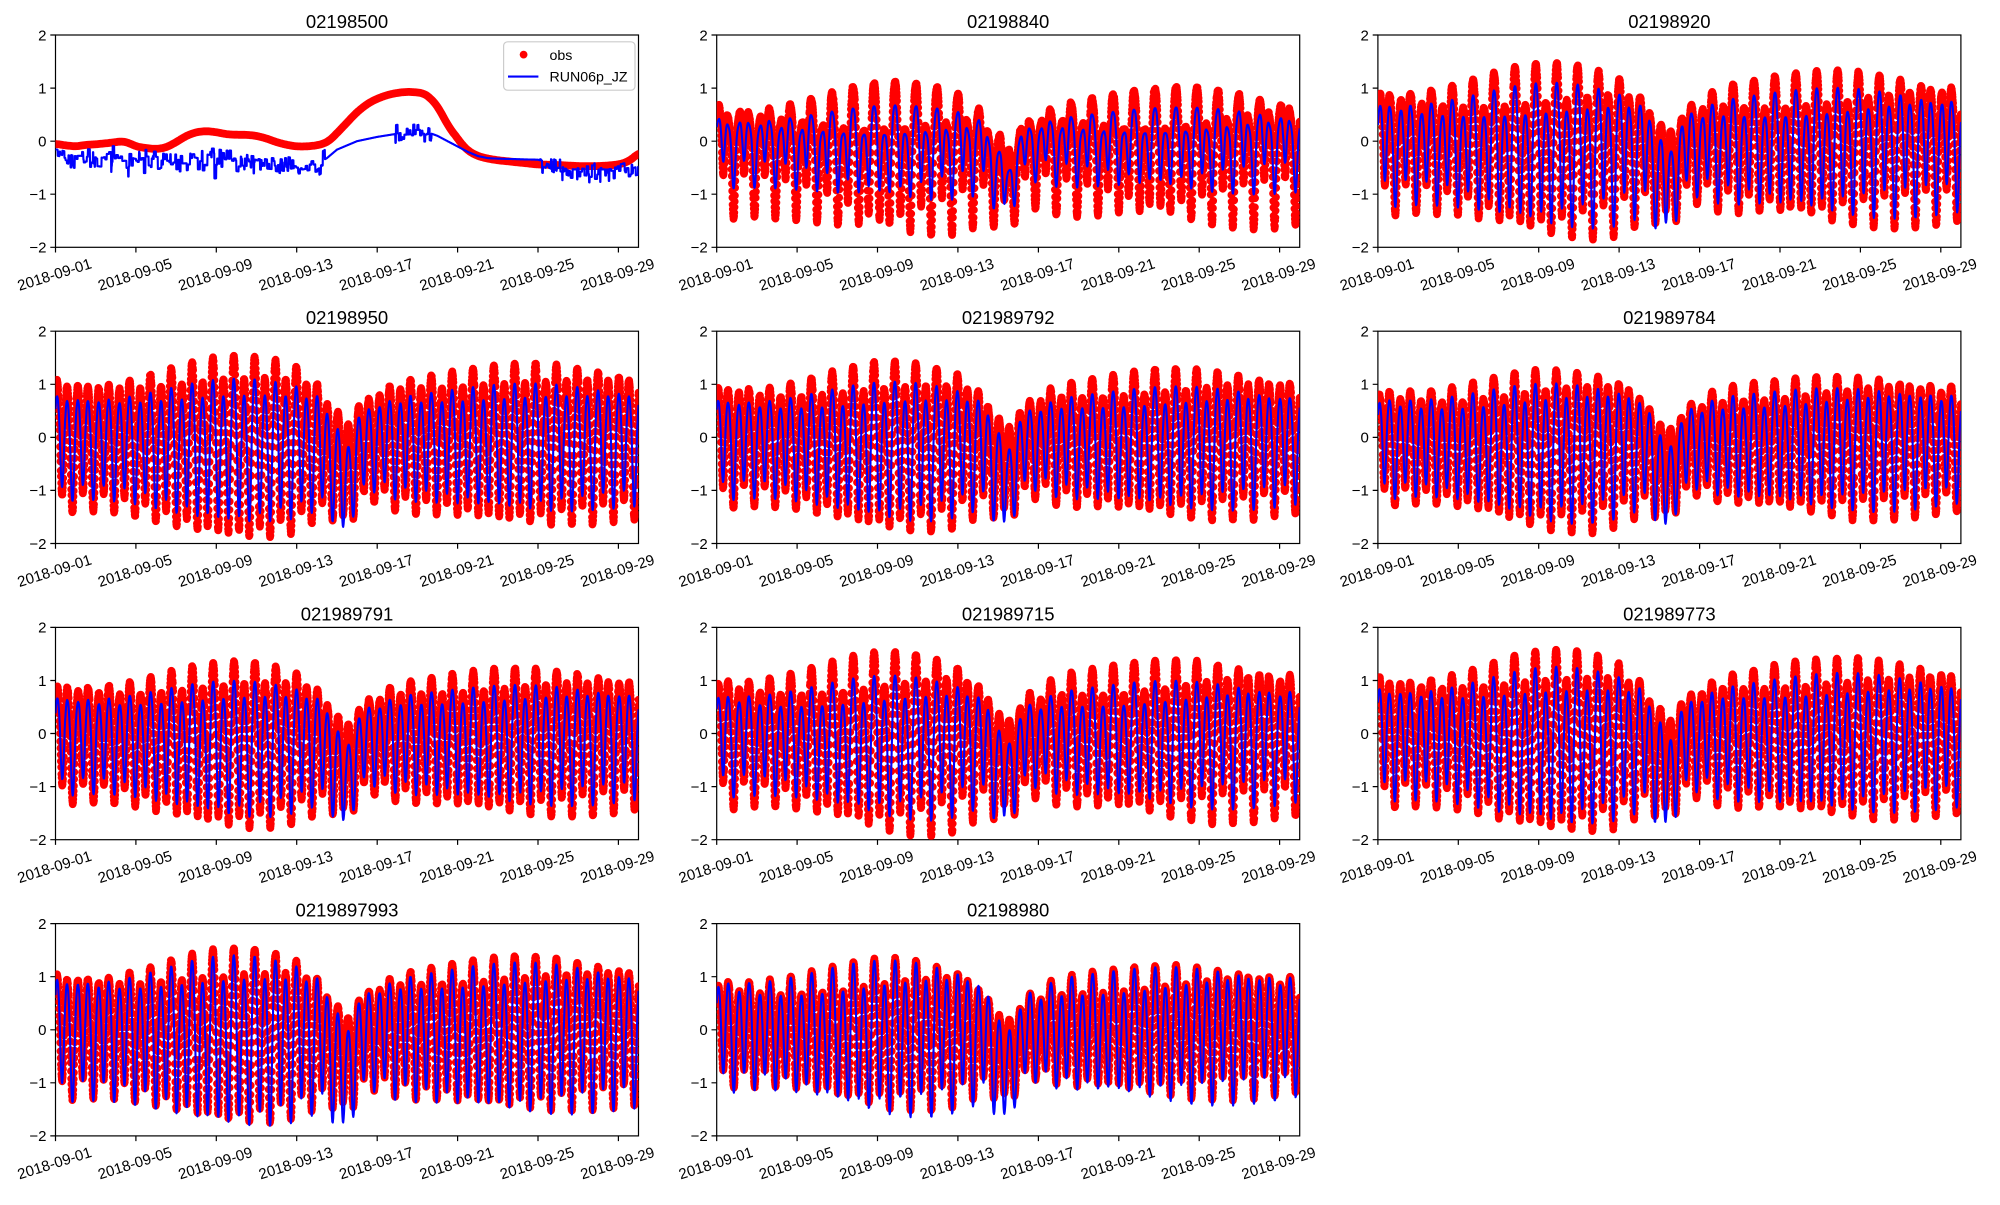 This screenshot has height=1205, width=2000. I want to click on svg-text: RUN06p_JZ, so click(589, 78).